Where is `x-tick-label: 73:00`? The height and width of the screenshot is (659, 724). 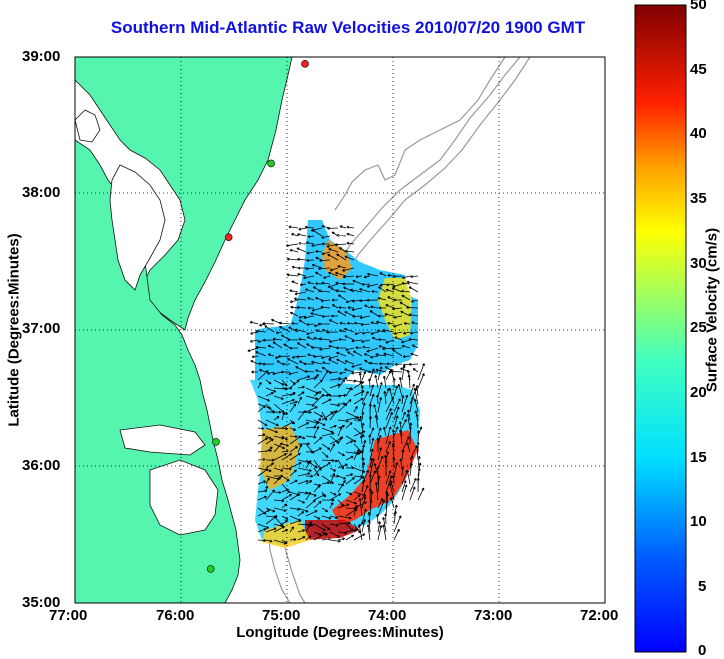 x-tick-label: 73:00 is located at coordinates (493, 615).